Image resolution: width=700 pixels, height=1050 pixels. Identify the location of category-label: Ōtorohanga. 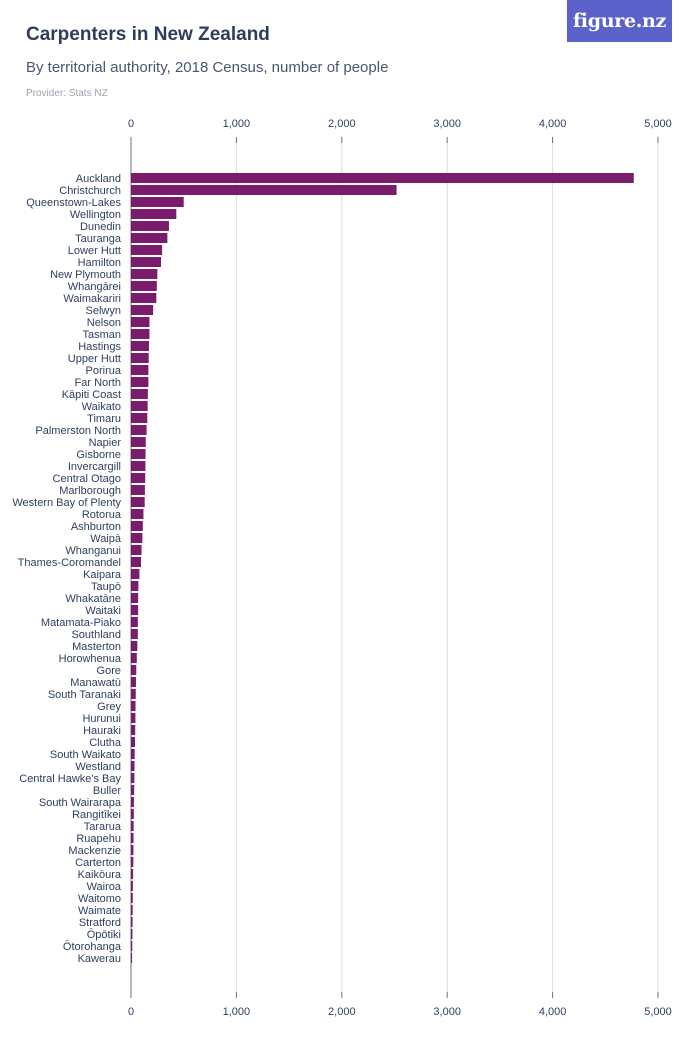
(92, 947).